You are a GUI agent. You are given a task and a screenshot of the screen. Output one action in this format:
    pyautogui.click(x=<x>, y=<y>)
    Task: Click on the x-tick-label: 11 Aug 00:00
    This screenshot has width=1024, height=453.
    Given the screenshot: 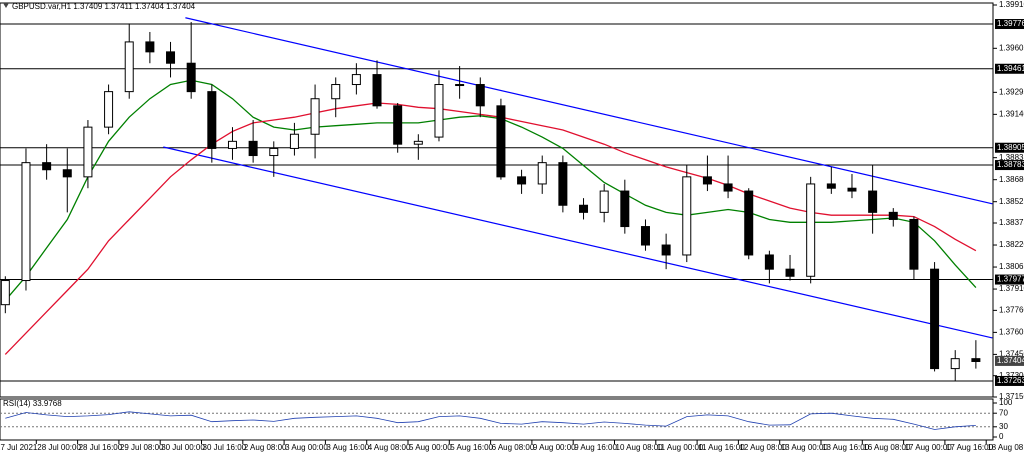 What is the action you would take?
    pyautogui.click(x=680, y=447)
    